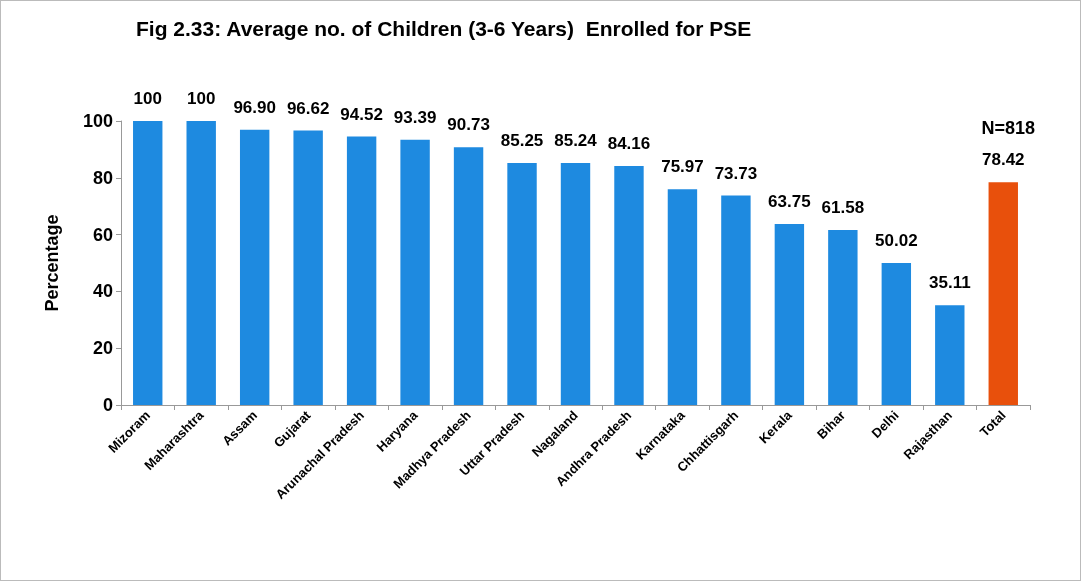  I want to click on y-tick-label: 40, so click(102, 291).